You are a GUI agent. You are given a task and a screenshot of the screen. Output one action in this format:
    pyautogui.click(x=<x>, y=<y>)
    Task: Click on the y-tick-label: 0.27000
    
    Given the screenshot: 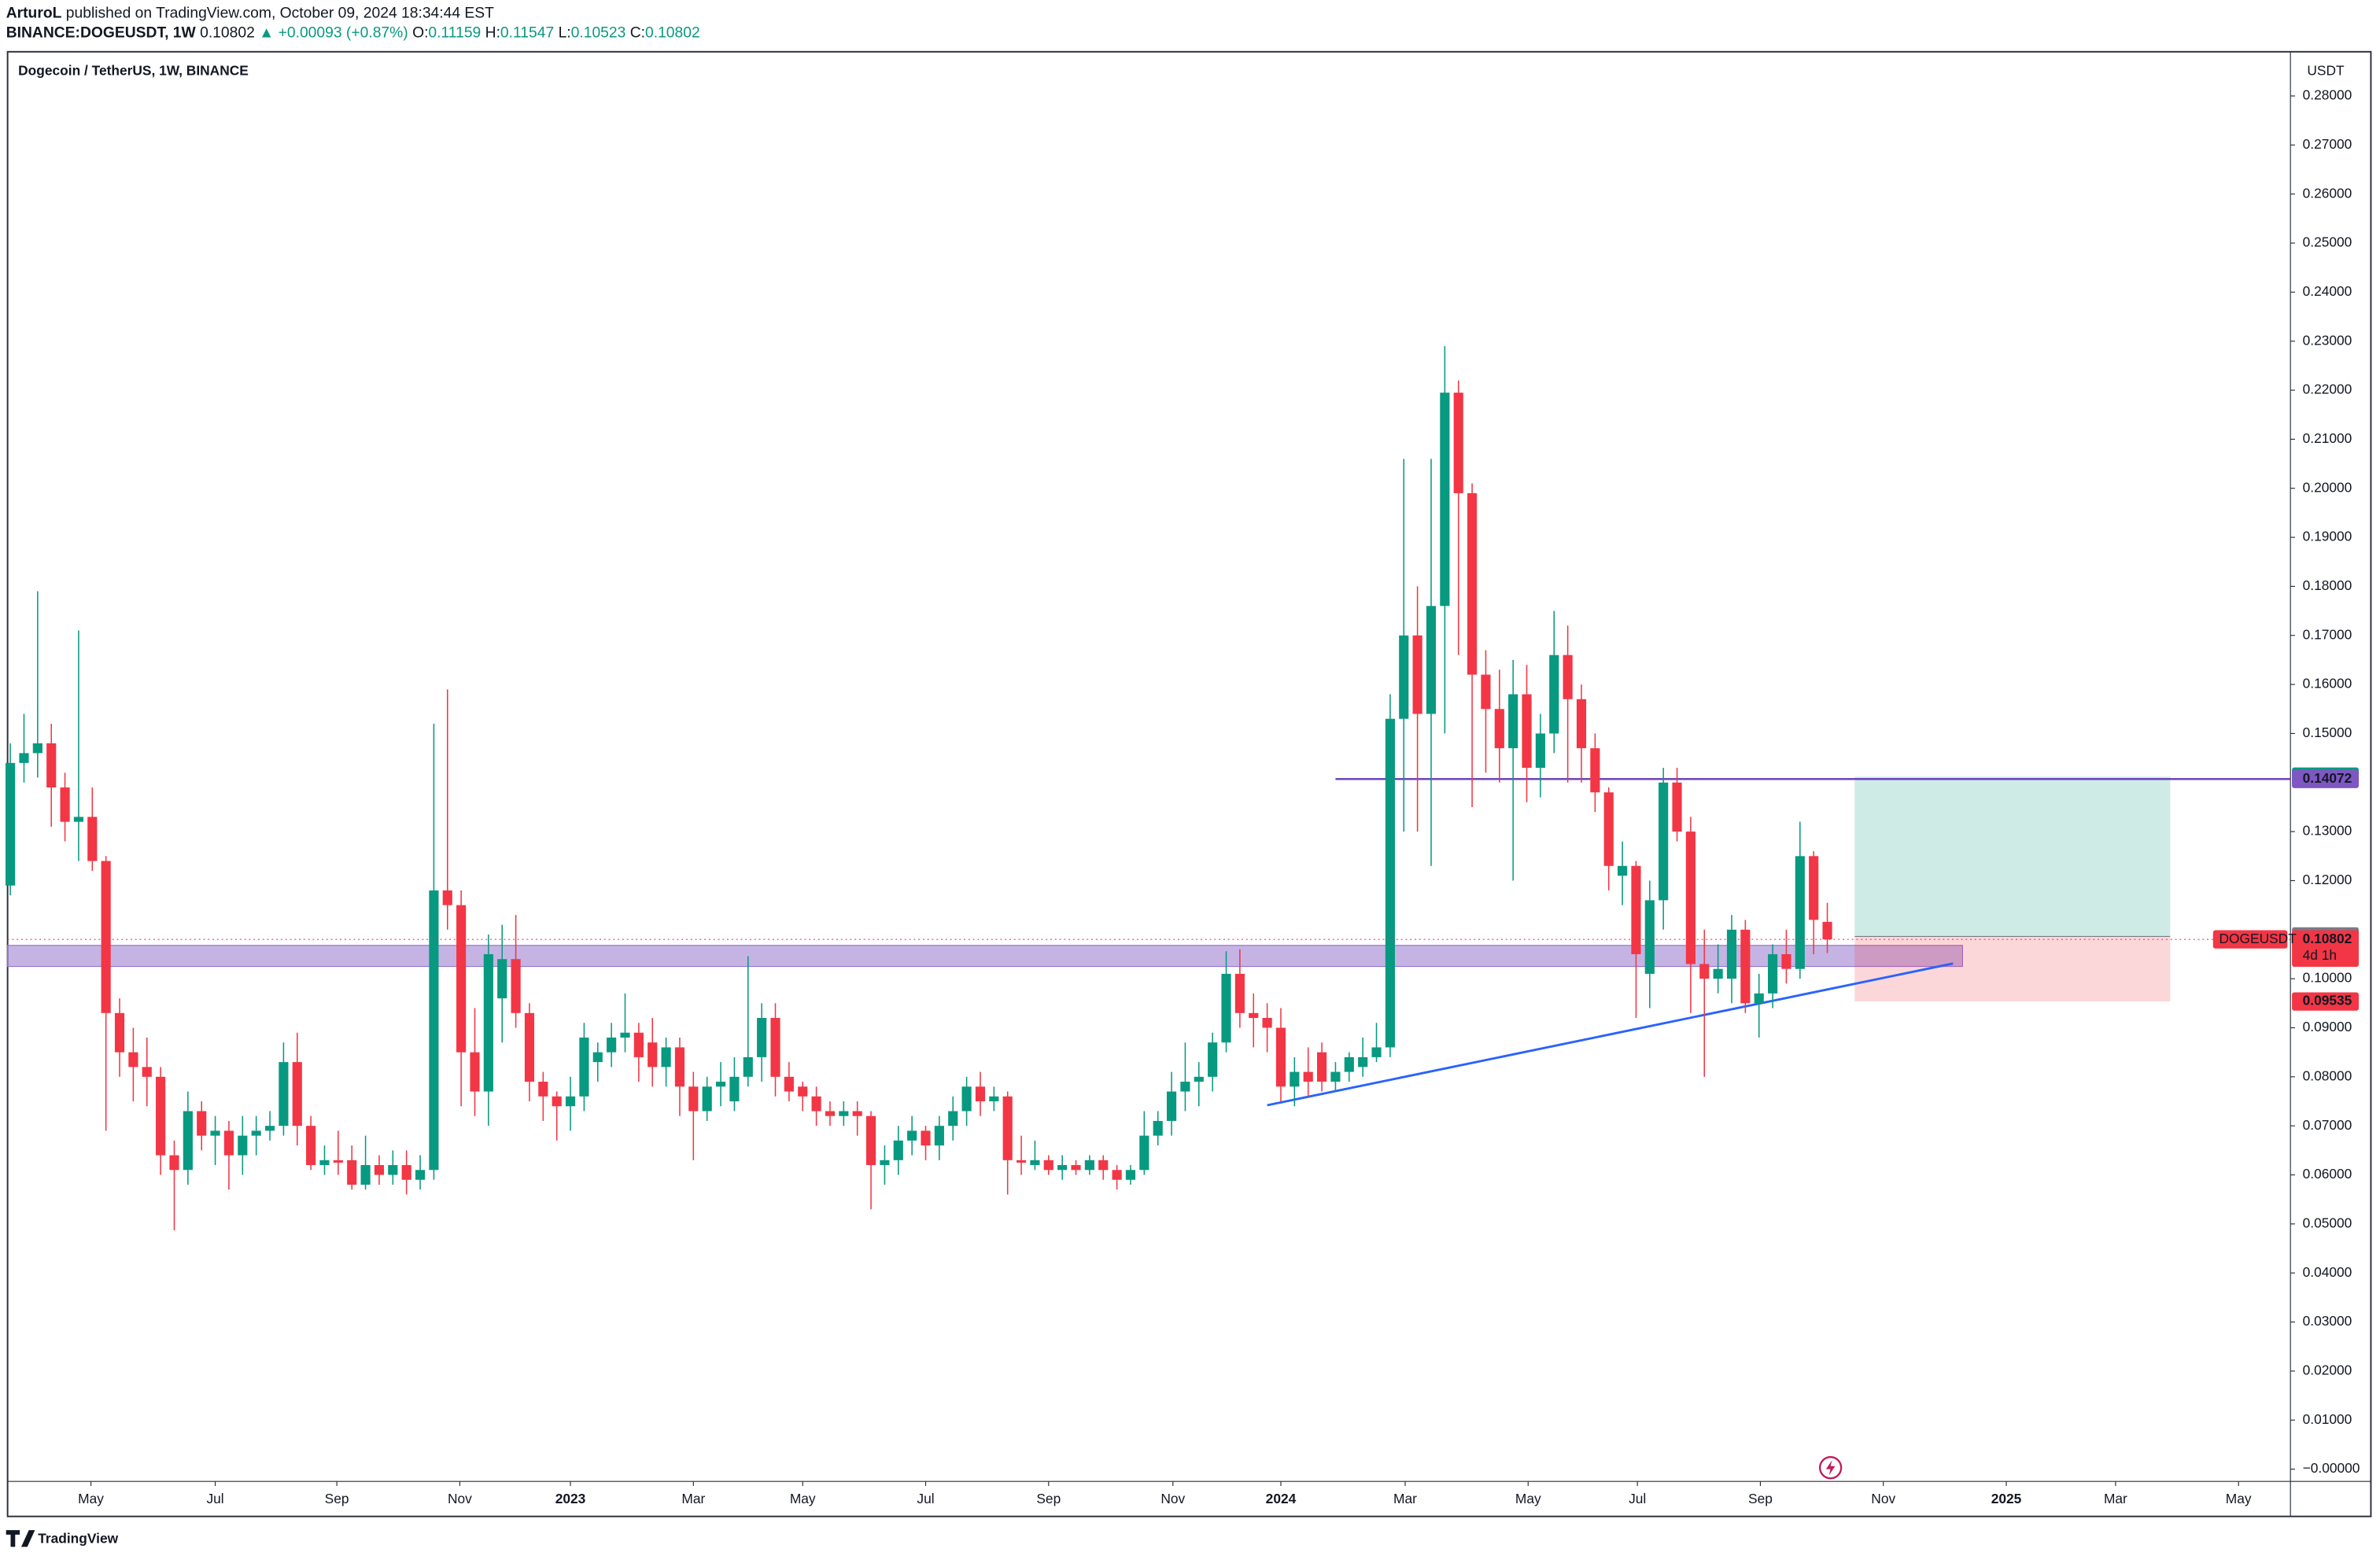 What is the action you would take?
    pyautogui.click(x=2327, y=144)
    